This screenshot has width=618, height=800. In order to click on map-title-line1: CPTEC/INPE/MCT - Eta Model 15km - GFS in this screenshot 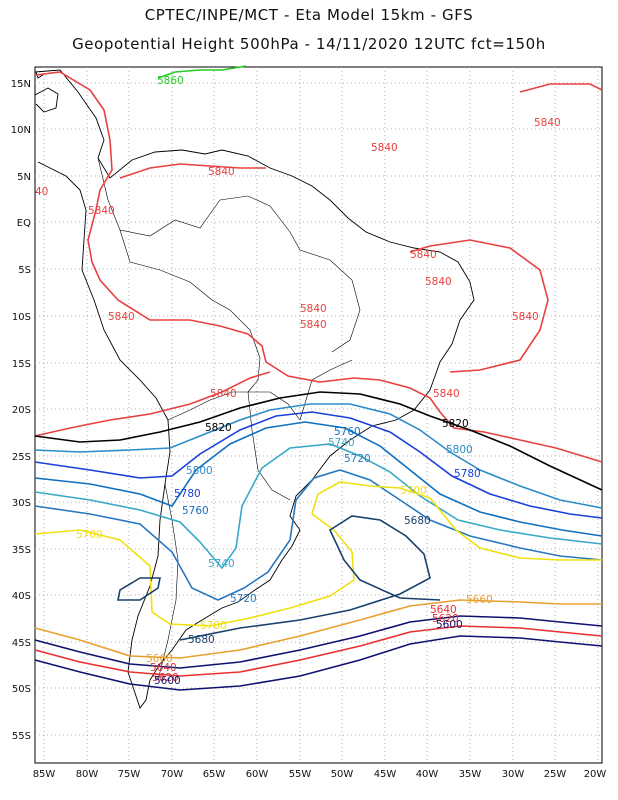, I will do `click(309, 15)`.